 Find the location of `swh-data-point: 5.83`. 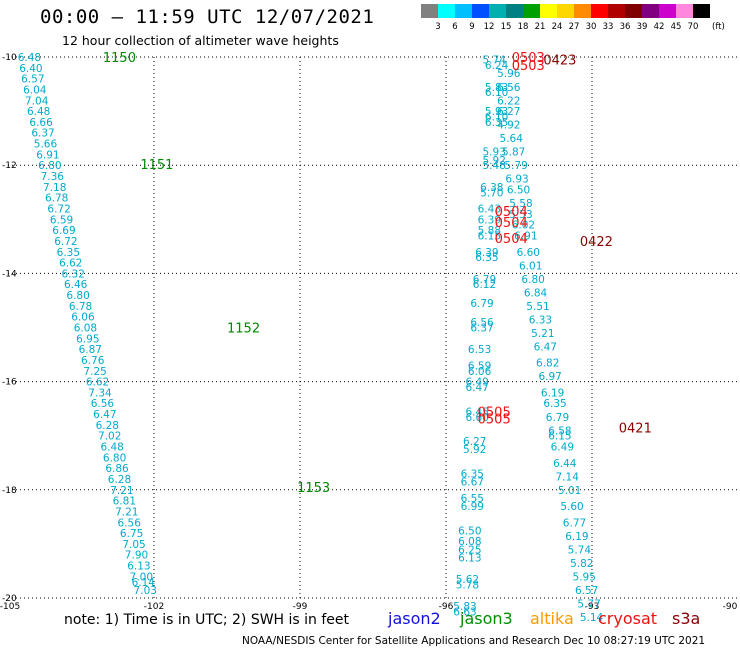

swh-data-point: 5.83 is located at coordinates (464, 607).